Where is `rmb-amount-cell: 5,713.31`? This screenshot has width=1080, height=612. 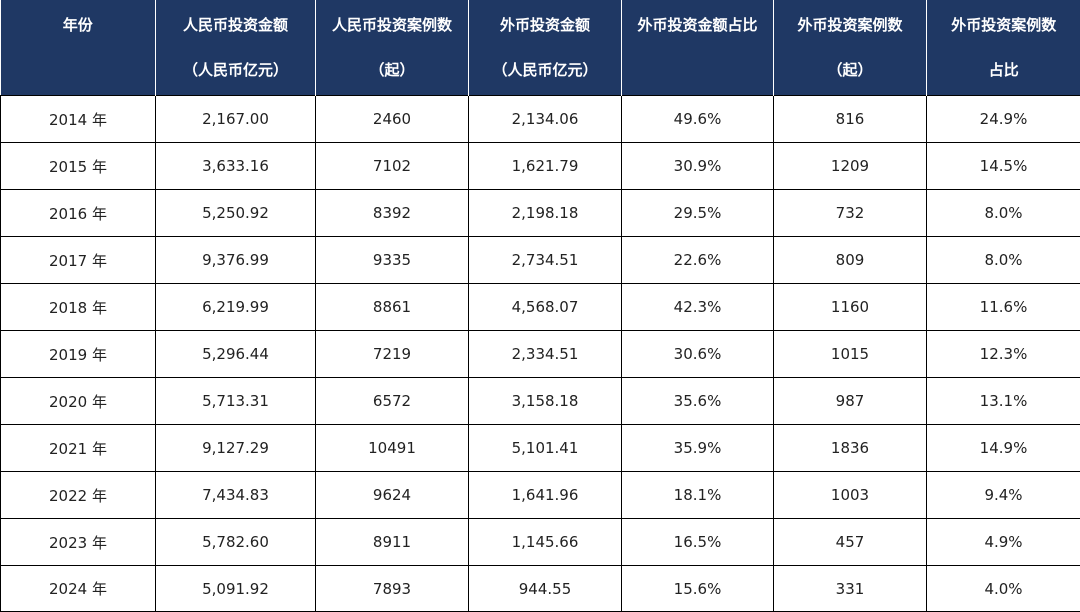
rmb-amount-cell: 5,713.31 is located at coordinates (236, 401).